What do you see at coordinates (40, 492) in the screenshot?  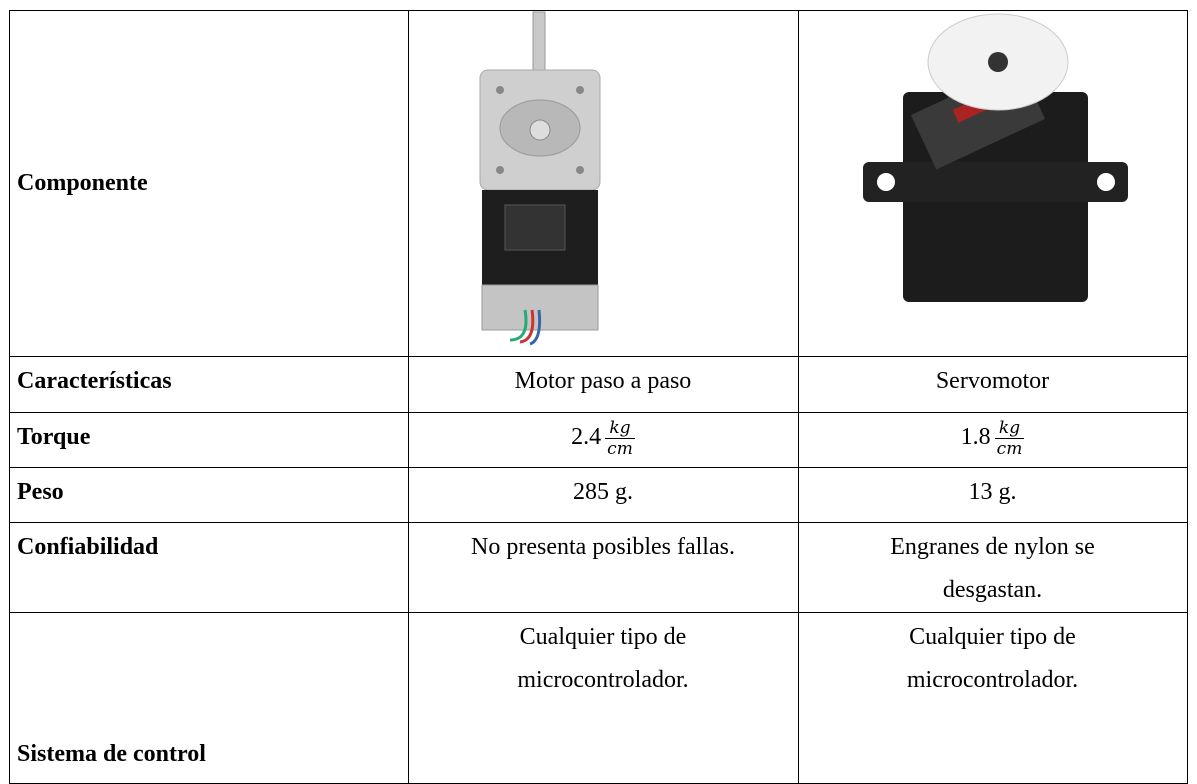 I see `row-label: Peso` at bounding box center [40, 492].